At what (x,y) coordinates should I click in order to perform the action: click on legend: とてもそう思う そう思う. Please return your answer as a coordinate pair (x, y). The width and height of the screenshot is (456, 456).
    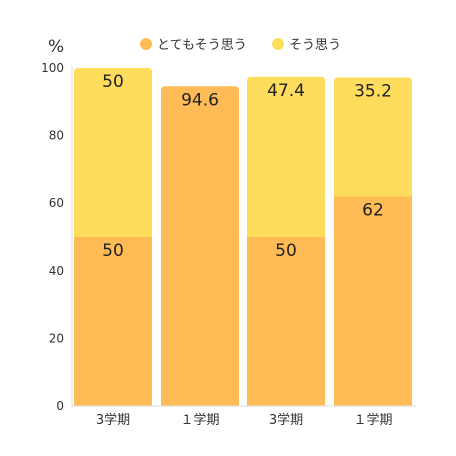
    Looking at the image, I should click on (240, 45).